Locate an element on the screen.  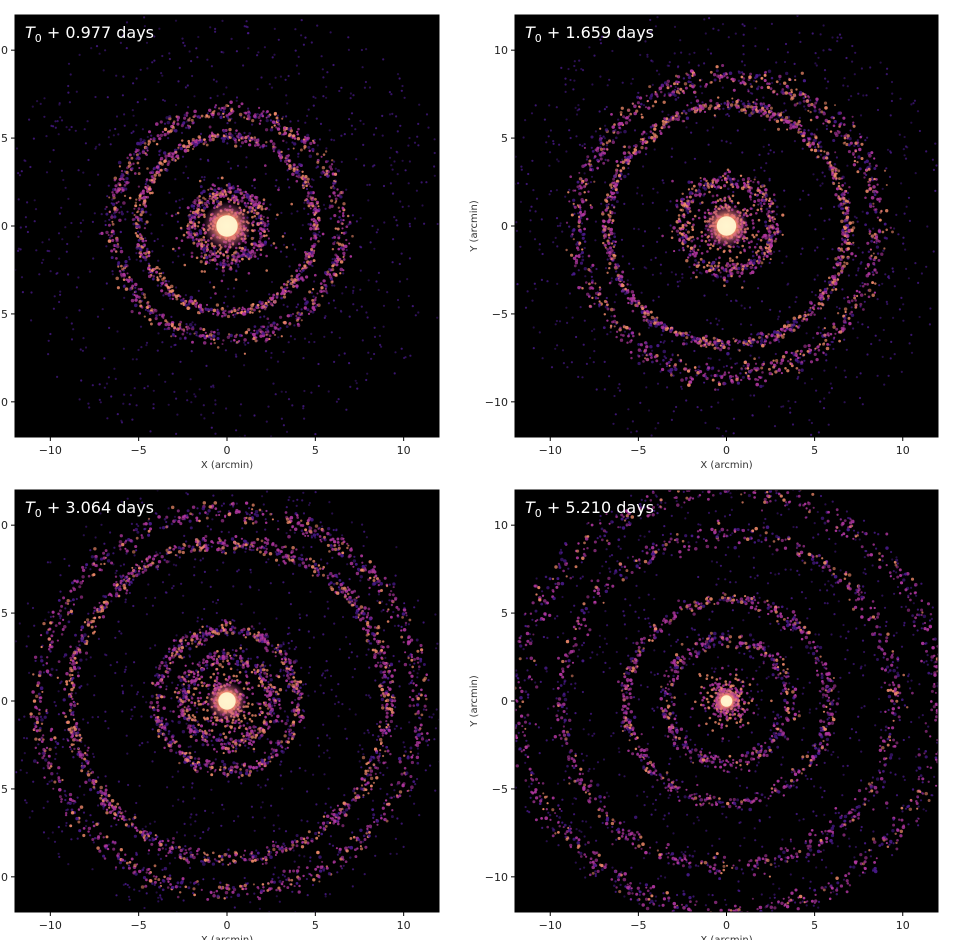
panel-title: T0 + 5.210 days is located at coordinates (589, 509).